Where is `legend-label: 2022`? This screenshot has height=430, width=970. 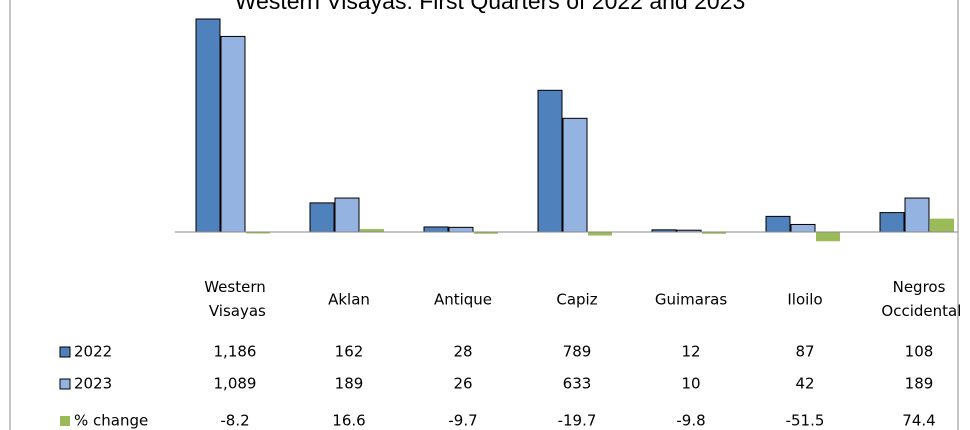
legend-label: 2022 is located at coordinates (93, 352).